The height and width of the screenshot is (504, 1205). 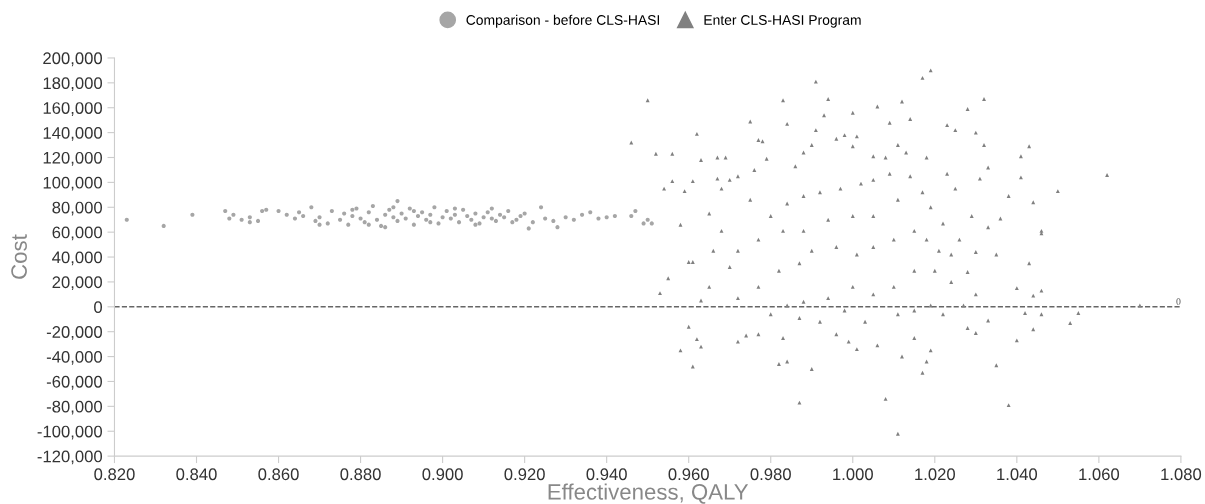 What do you see at coordinates (70, 432) in the screenshot?
I see `y-tick-label: -100,000` at bounding box center [70, 432].